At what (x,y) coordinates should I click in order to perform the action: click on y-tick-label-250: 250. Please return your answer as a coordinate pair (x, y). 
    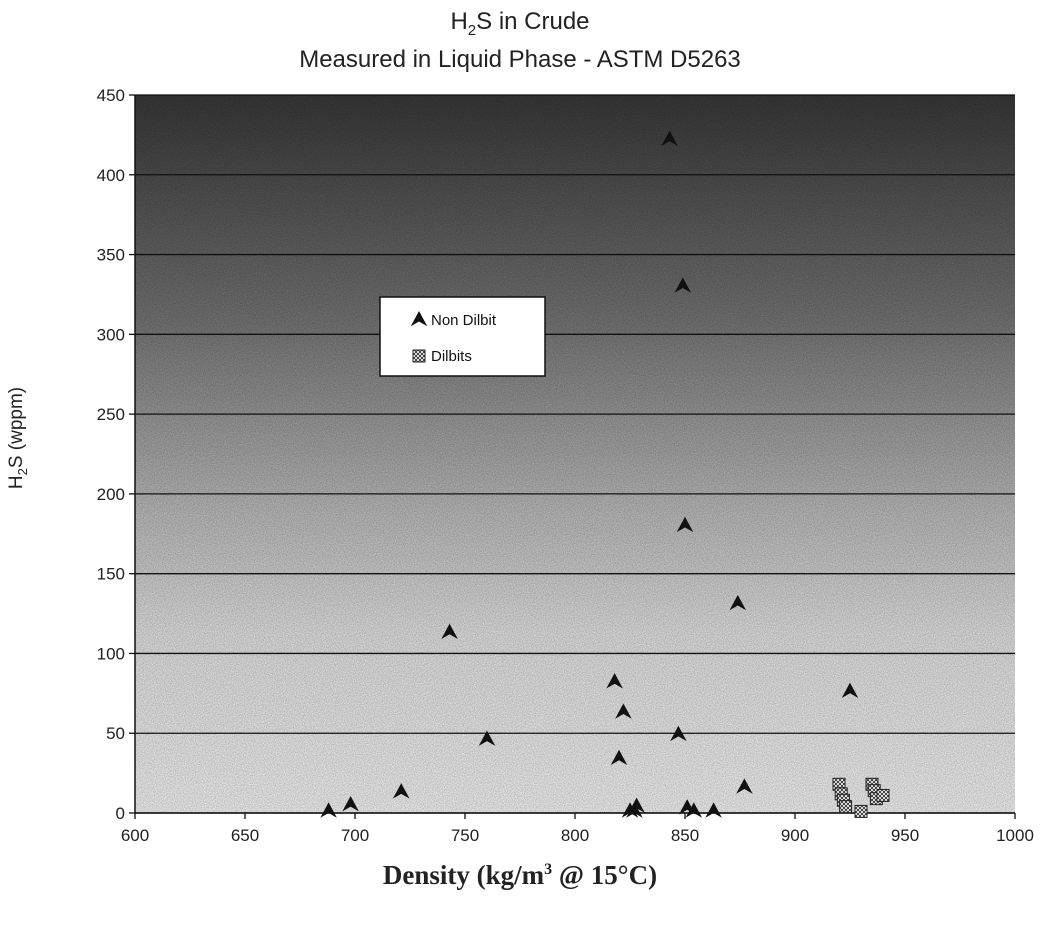
    Looking at the image, I should click on (111, 414).